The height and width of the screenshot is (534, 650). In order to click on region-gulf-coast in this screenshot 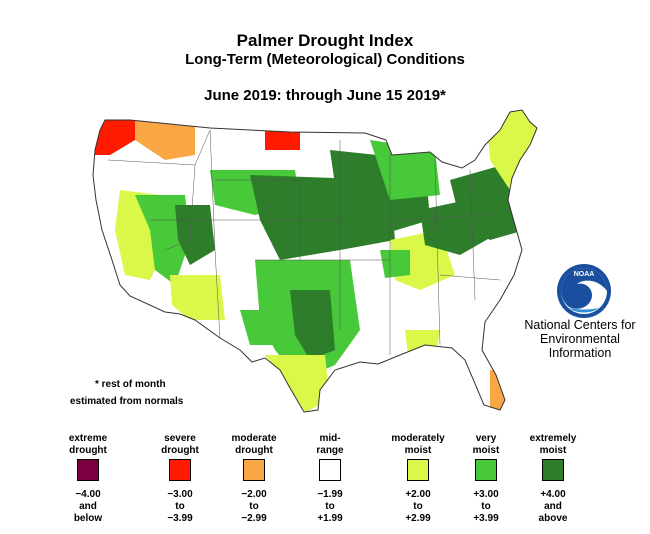, I will do `click(422, 345)`.